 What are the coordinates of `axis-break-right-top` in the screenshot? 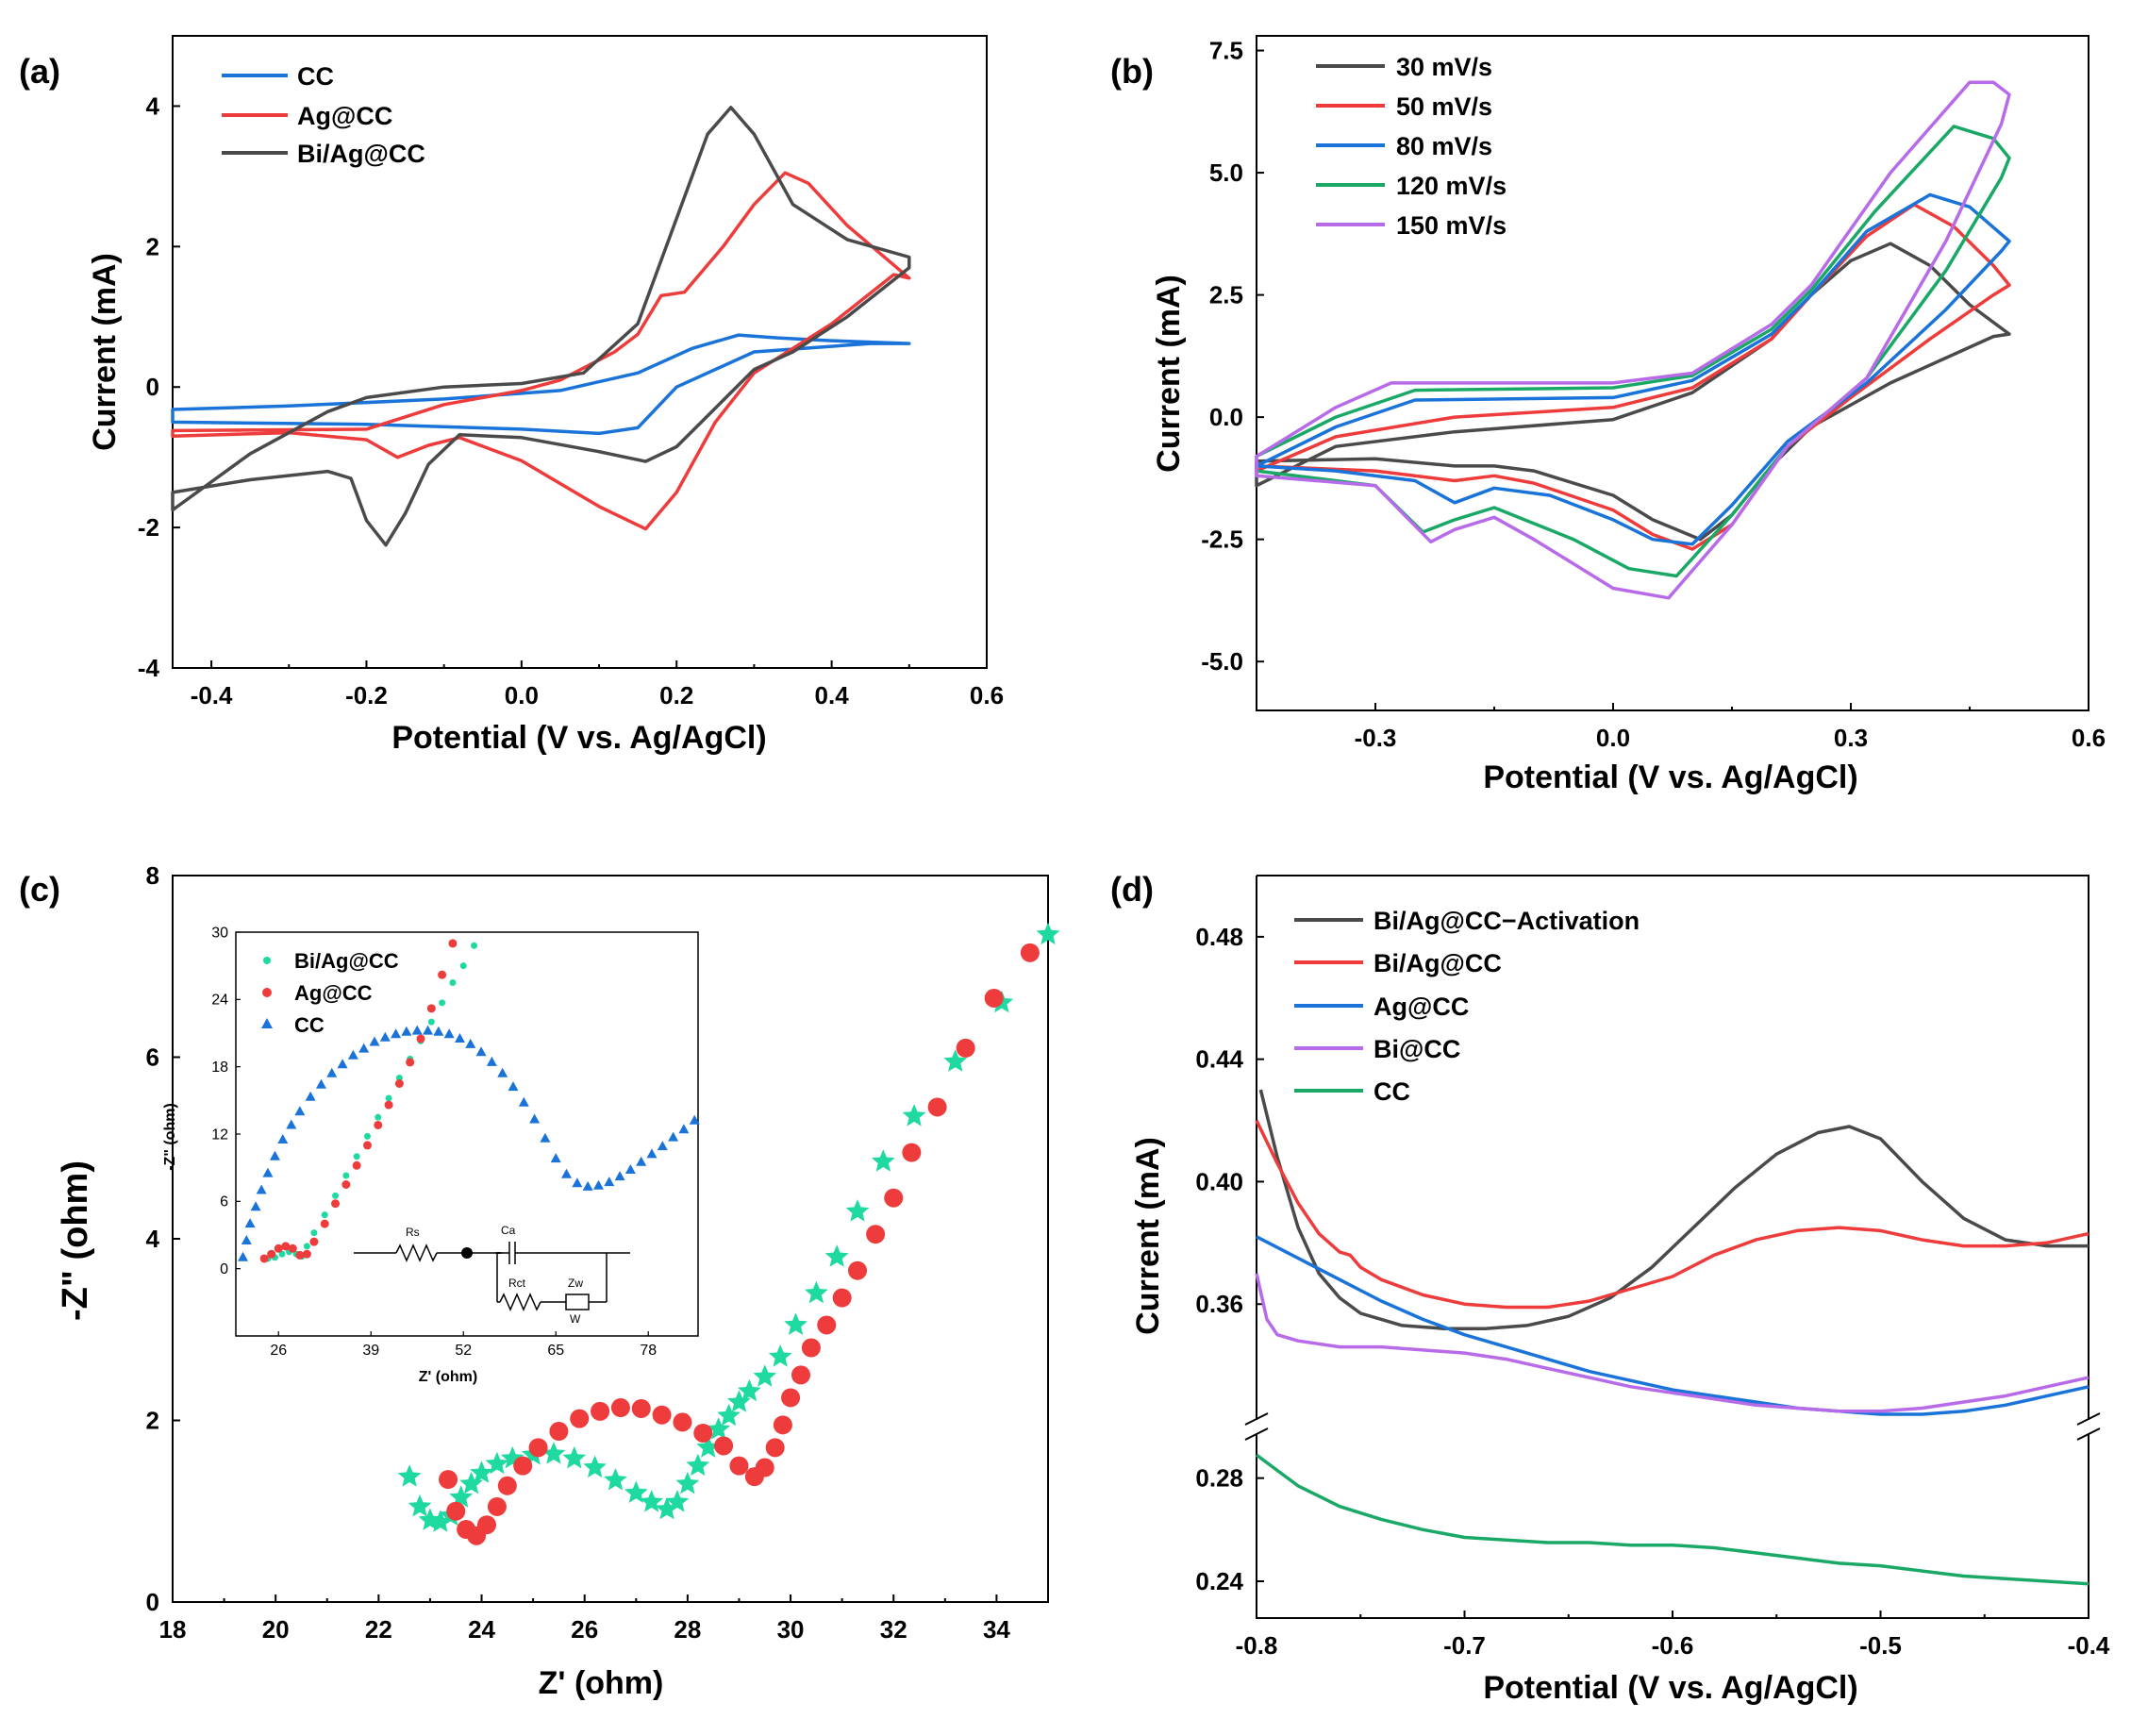 It's located at (2088, 1419).